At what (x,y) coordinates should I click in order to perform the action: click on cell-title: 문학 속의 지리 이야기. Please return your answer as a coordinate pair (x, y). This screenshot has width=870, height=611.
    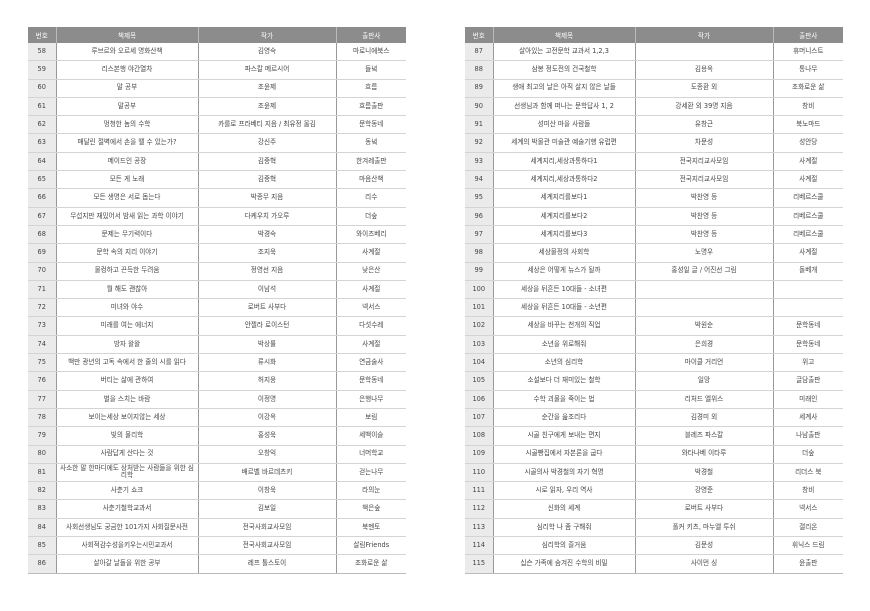
    Looking at the image, I should click on (127, 253).